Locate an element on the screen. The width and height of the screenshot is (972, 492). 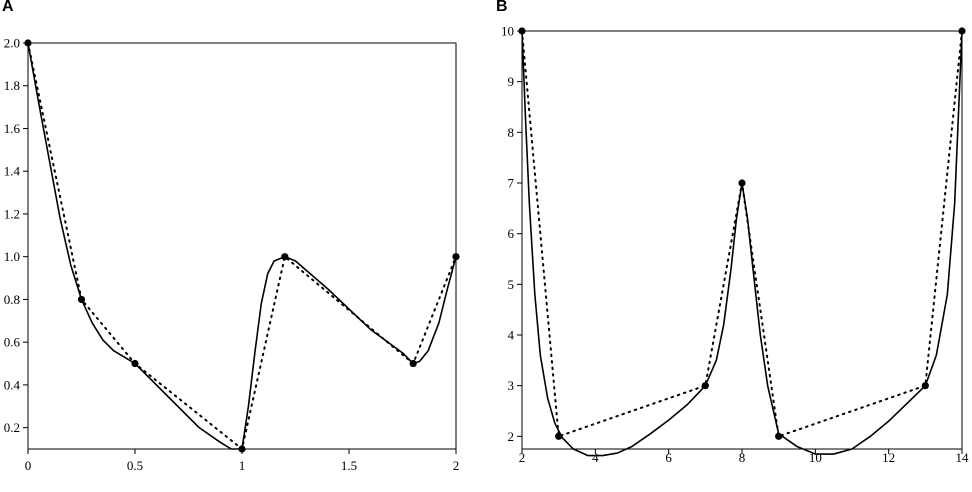
y-tick-label-a: 1.2 is located at coordinates (12, 213).